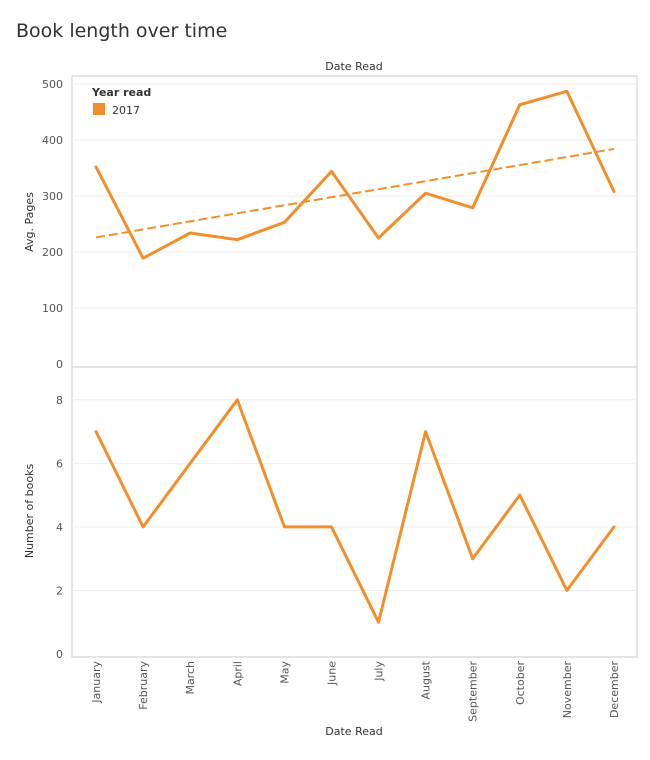  What do you see at coordinates (52, 196) in the screenshot?
I see `y-tick-avg-pages-300: 300` at bounding box center [52, 196].